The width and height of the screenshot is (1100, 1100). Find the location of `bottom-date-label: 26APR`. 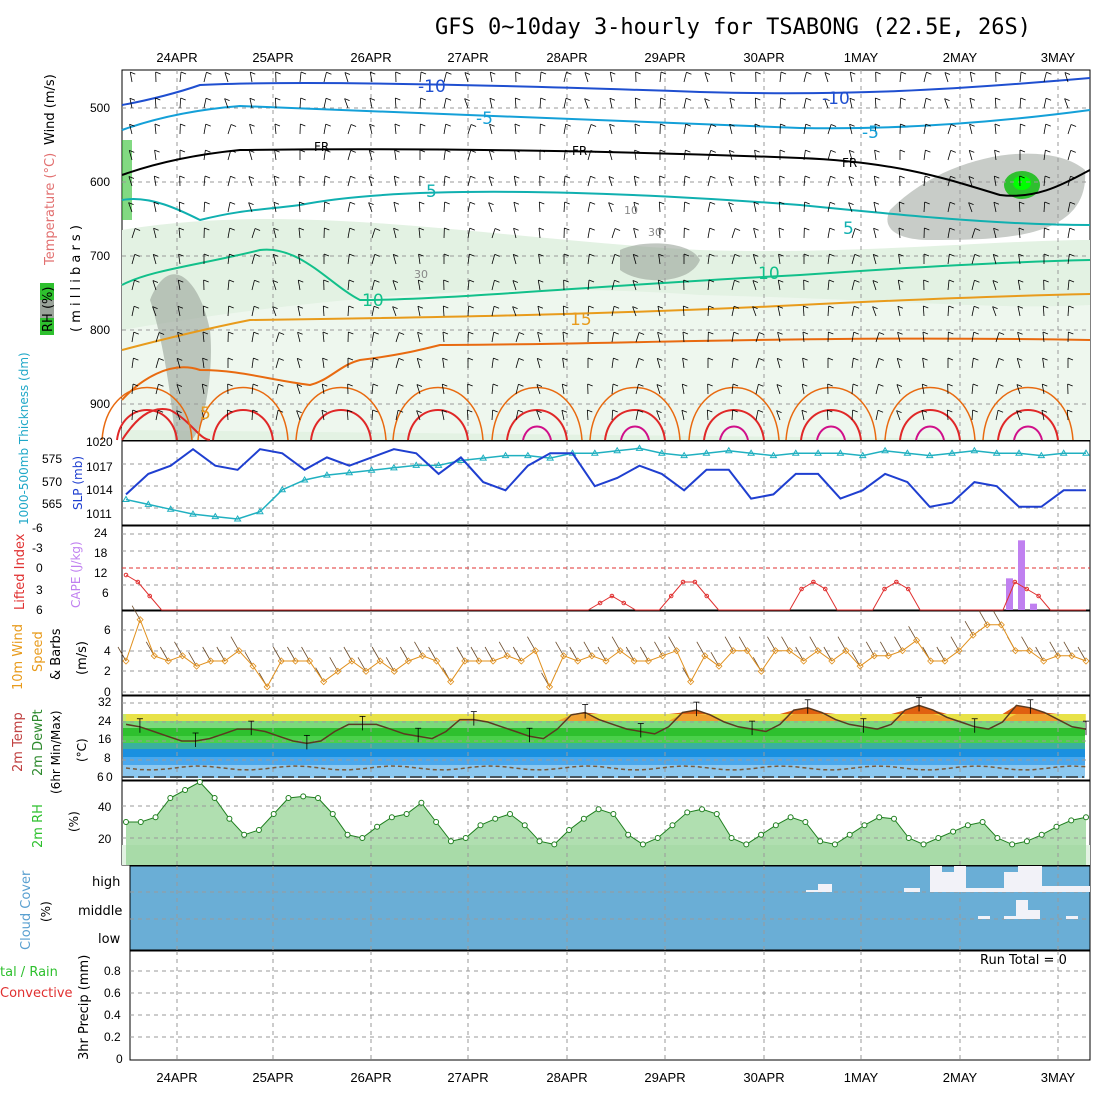

bottom-date-label: 26APR is located at coordinates (370, 1077).